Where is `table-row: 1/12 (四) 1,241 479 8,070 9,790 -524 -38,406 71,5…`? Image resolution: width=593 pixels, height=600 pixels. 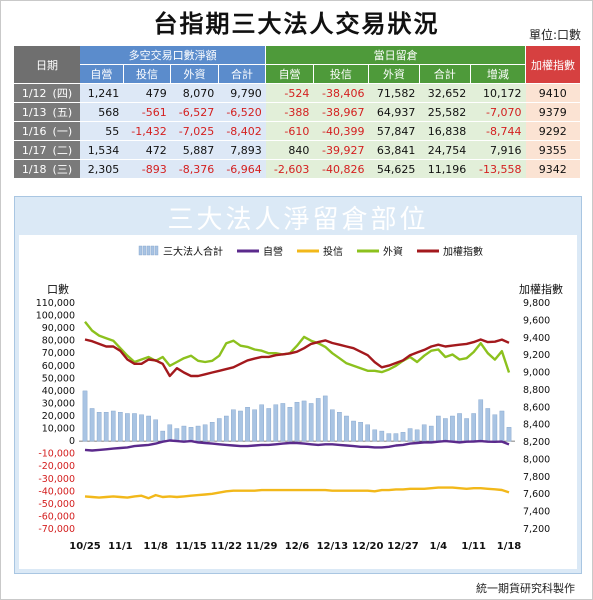 table-row: 1/12 (四) 1,241 479 8,070 9,790 -524 -38,406 71,5… is located at coordinates (297, 93).